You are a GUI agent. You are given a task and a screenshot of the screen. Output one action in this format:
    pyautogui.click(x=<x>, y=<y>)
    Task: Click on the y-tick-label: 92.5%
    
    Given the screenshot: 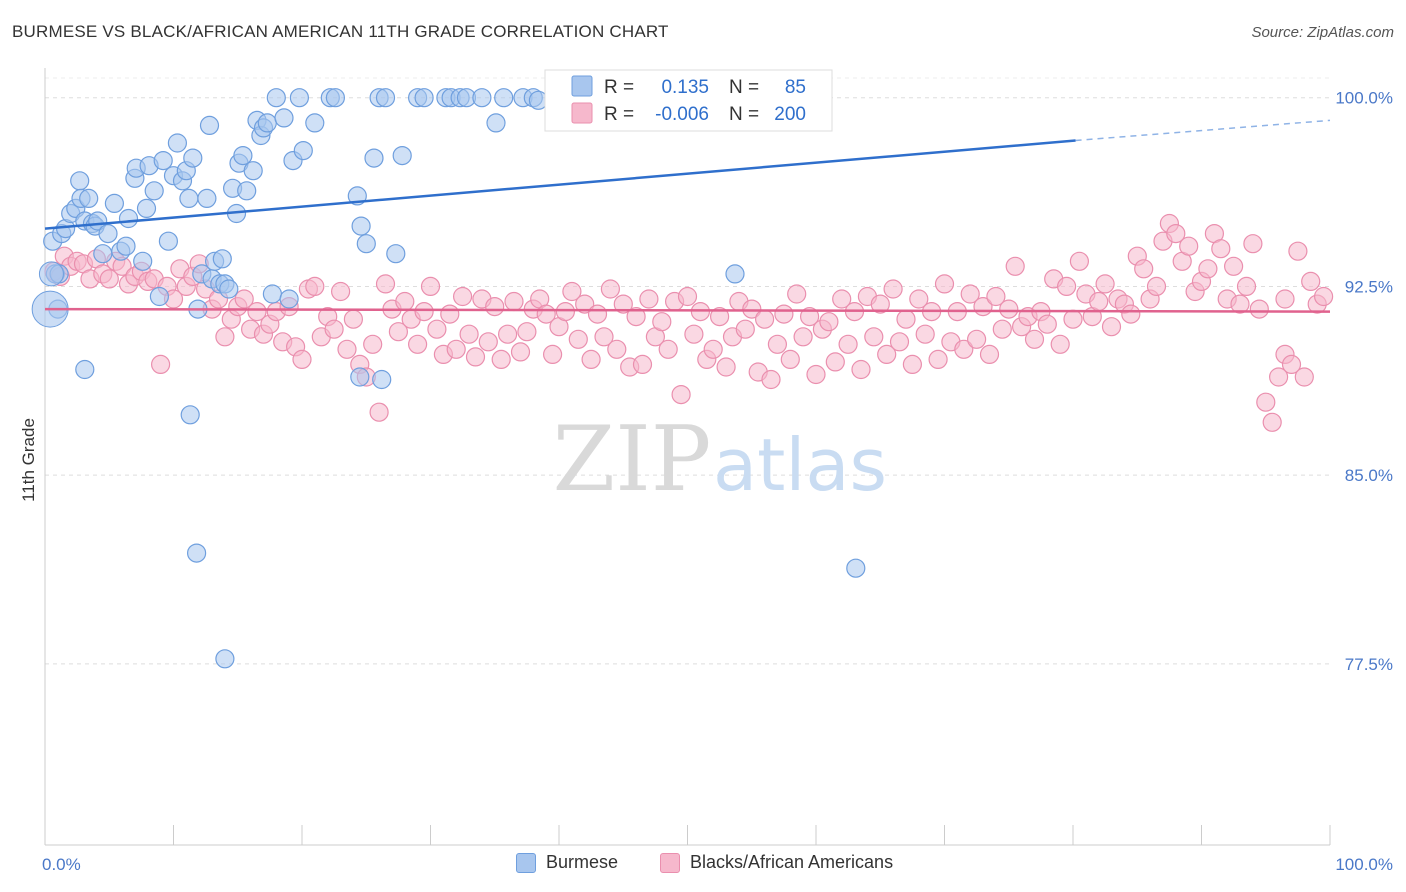 What is the action you would take?
    pyautogui.click(x=1369, y=286)
    